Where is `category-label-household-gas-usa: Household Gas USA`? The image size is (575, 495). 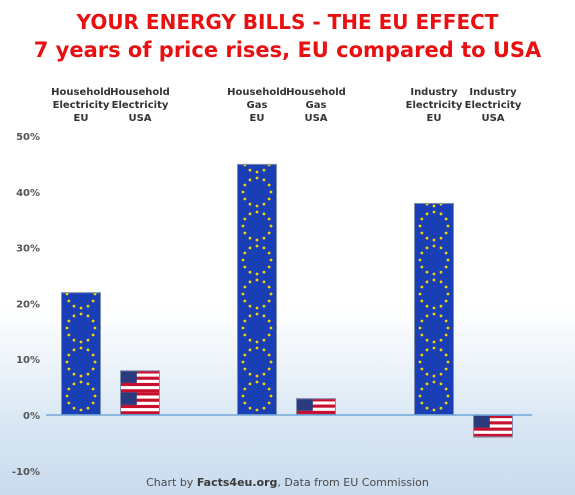 category-label-household-gas-usa: Household Gas USA is located at coordinates (316, 105).